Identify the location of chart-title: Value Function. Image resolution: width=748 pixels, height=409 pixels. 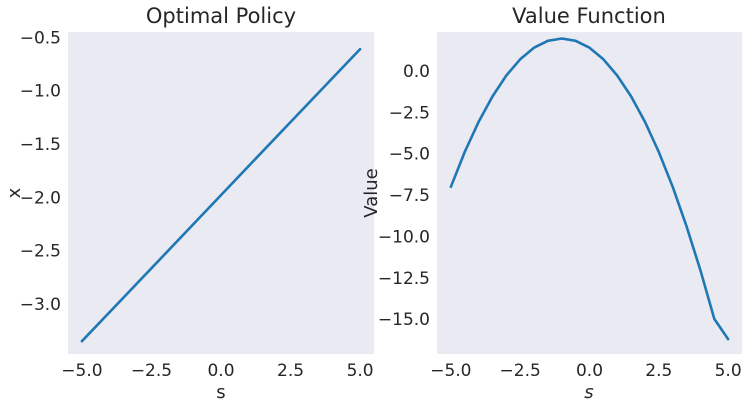
(589, 16).